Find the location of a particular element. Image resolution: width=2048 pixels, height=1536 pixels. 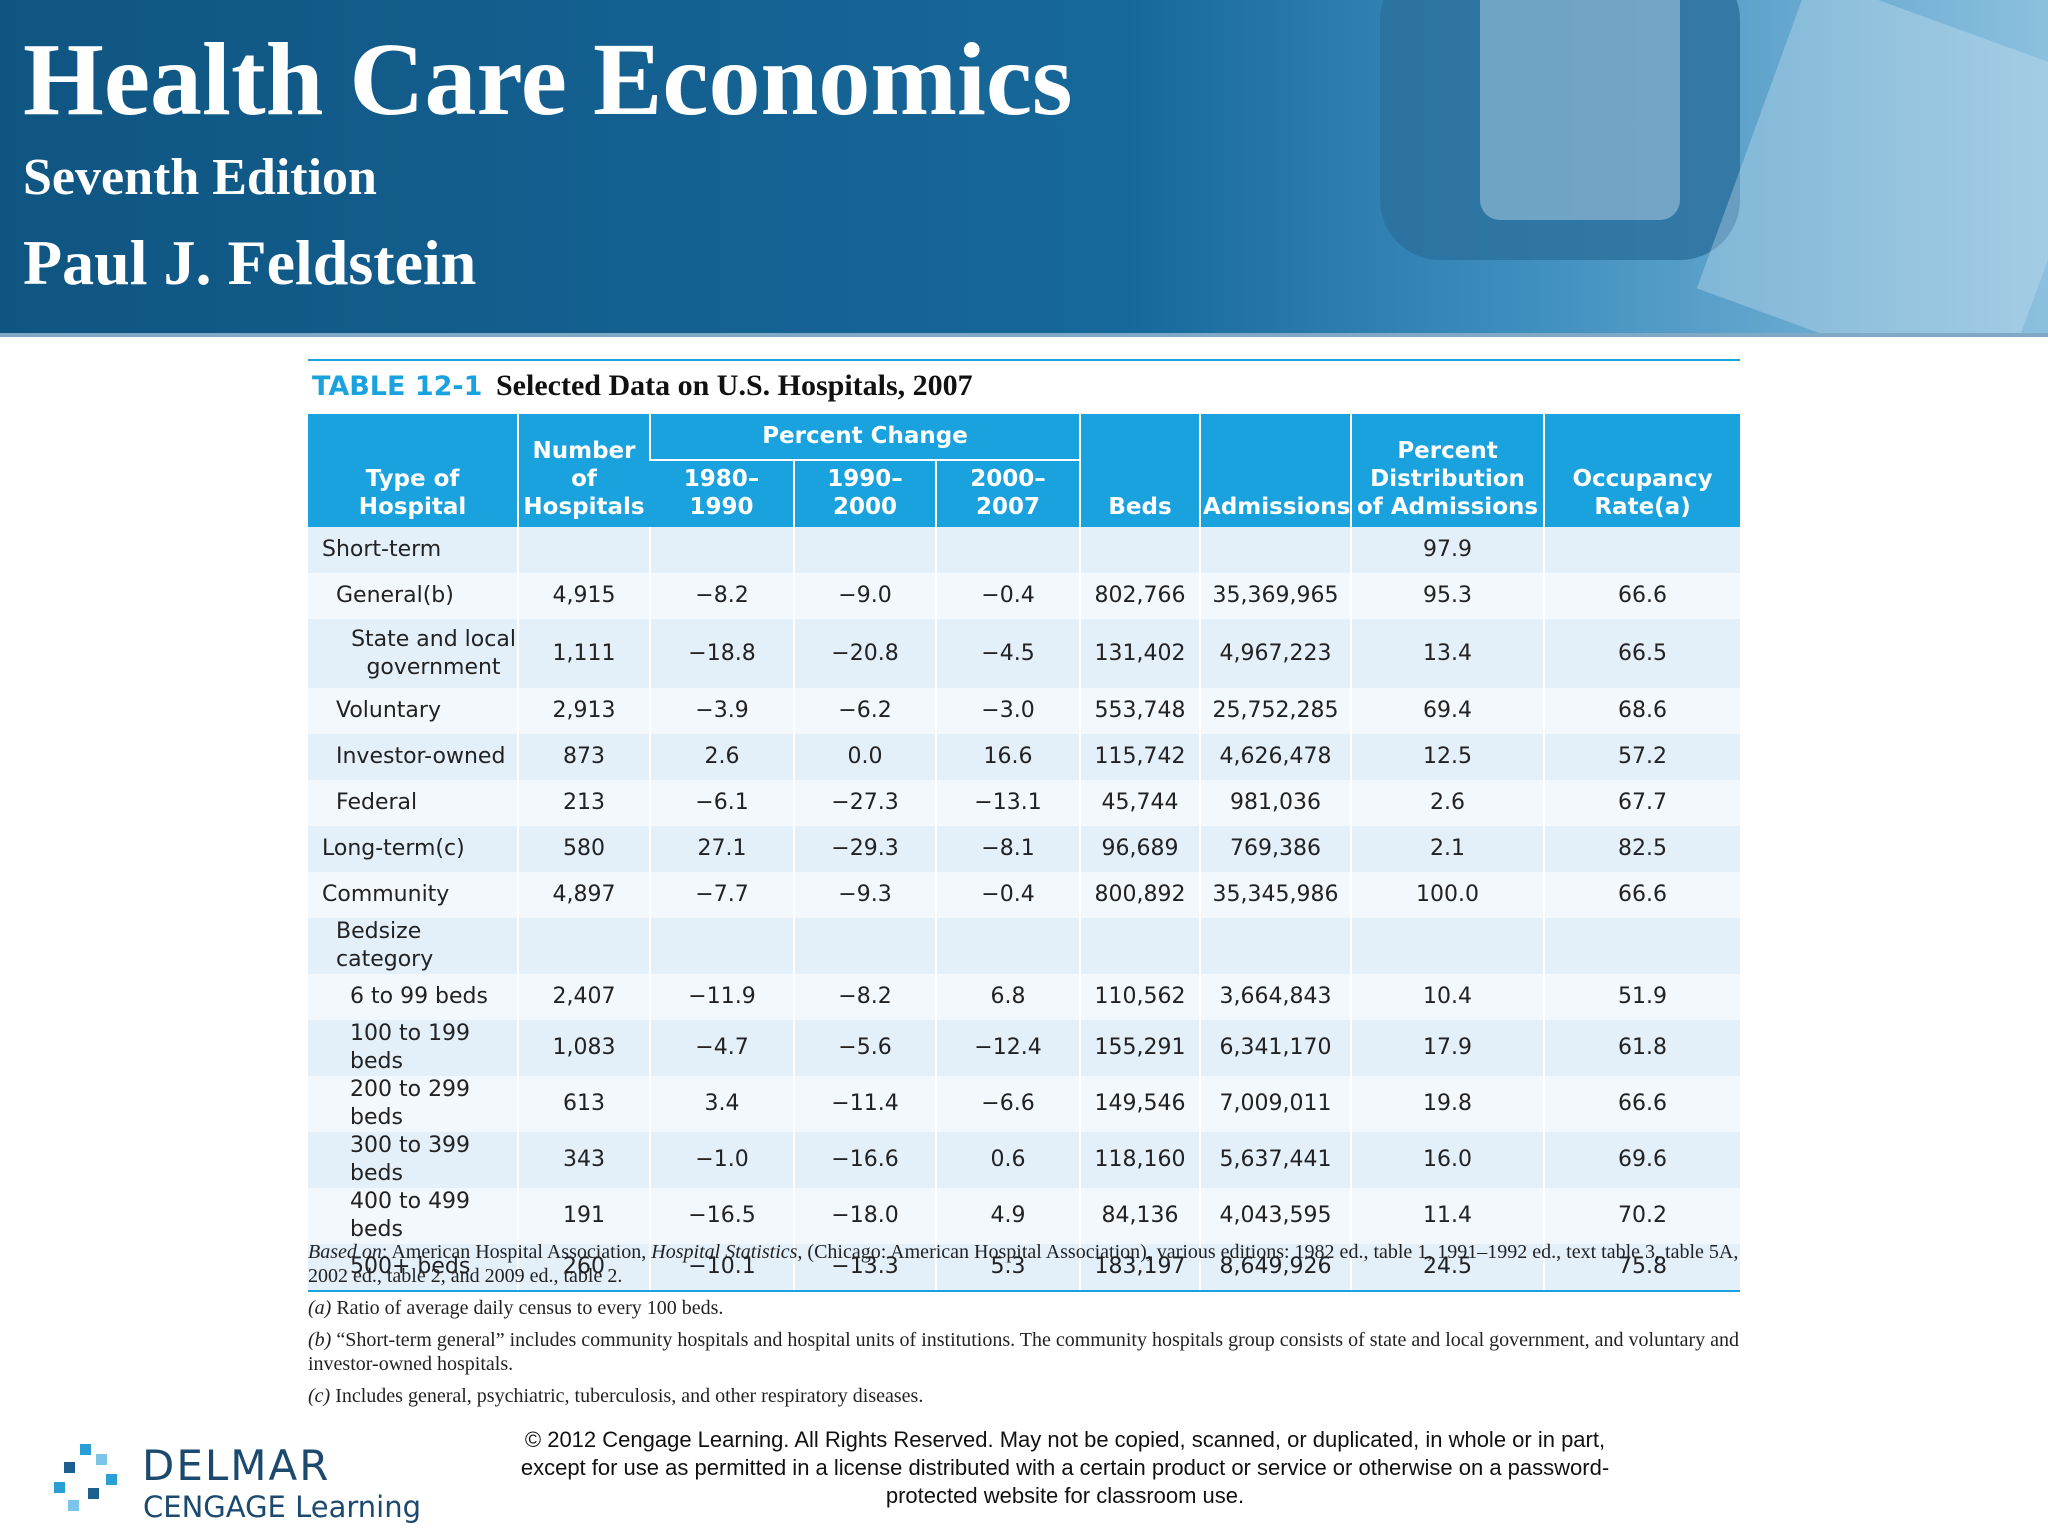

table-cell: 11.4 is located at coordinates (1447, 1216).